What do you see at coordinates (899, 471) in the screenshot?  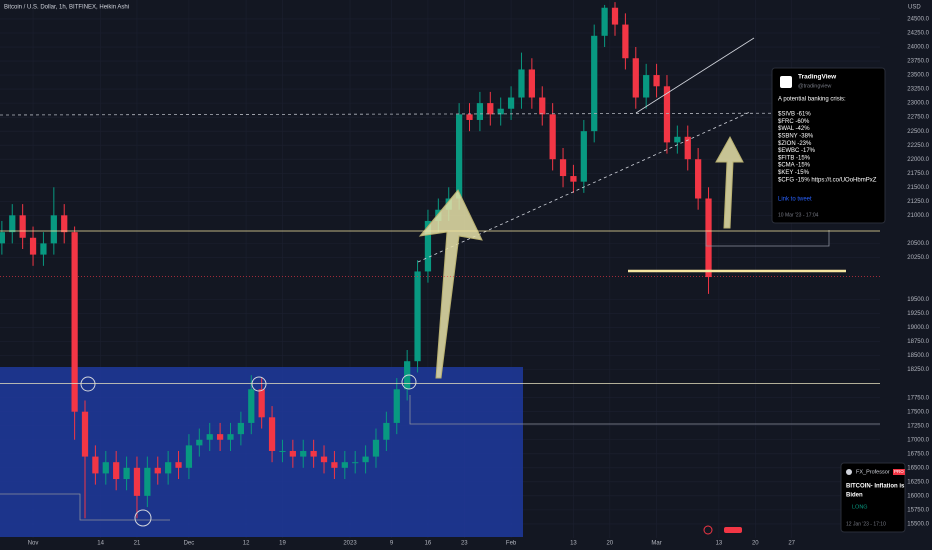 I see `idea-badge: PRO` at bounding box center [899, 471].